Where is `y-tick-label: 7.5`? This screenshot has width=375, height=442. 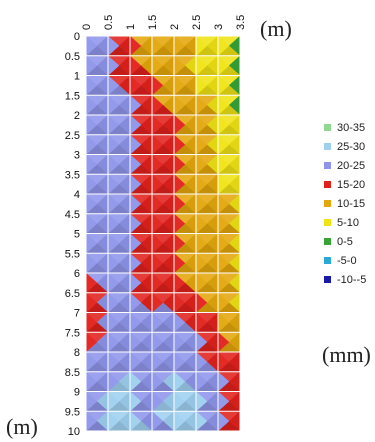 y-tick-label: 7.5 is located at coordinates (72, 333).